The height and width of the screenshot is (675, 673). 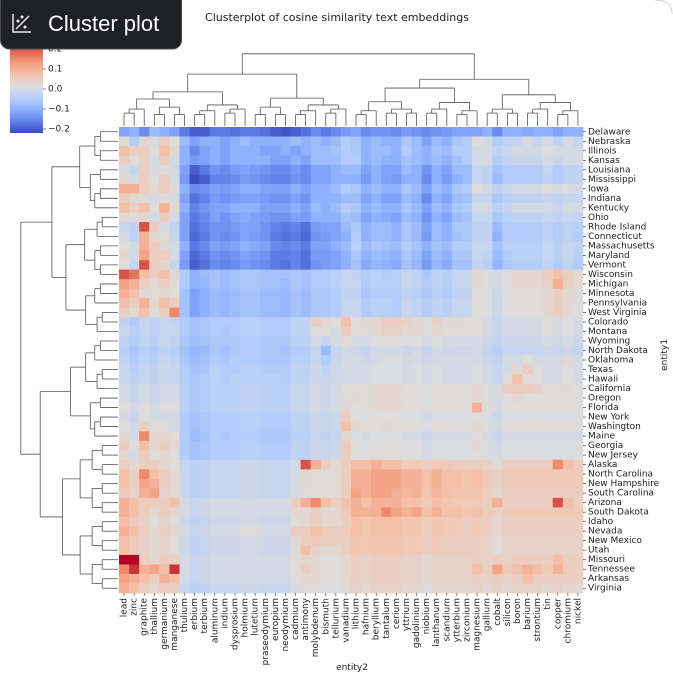 I want to click on x-tick-label: aluminum, so click(x=215, y=620).